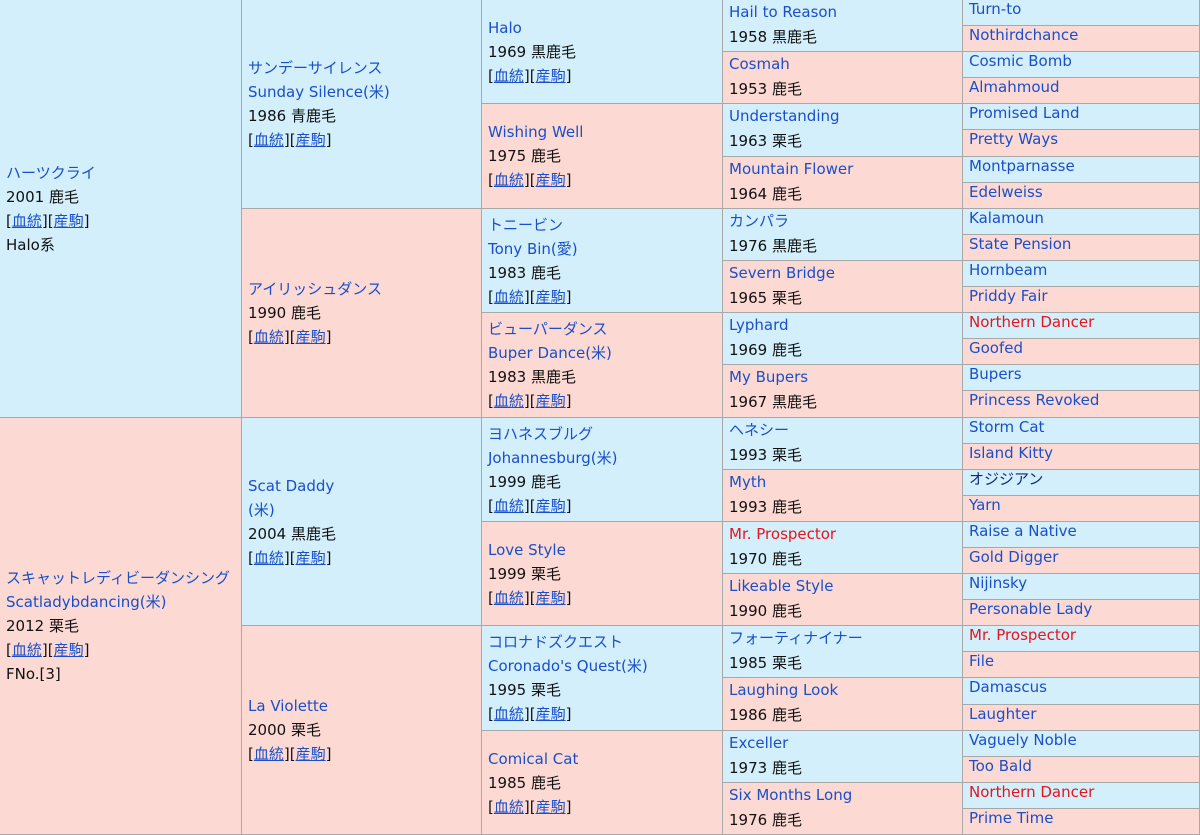 The image size is (1200, 835). What do you see at coordinates (1008, 687) in the screenshot?
I see `horse-name: Damascus` at bounding box center [1008, 687].